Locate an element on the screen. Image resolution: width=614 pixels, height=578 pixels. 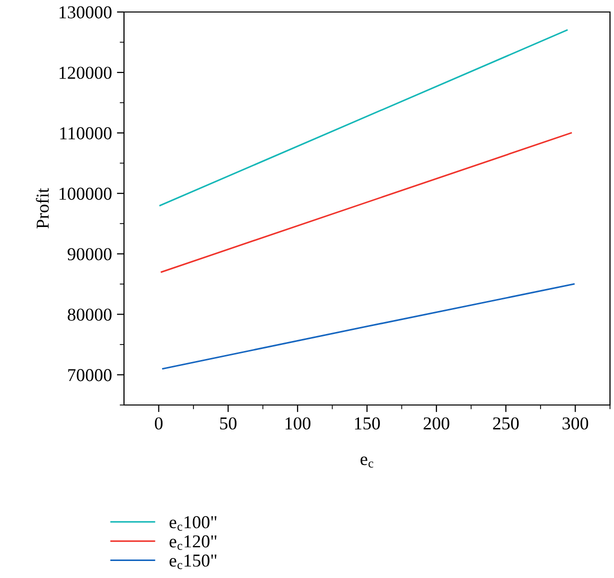
y-tick-label: 110000 is located at coordinates (86, 133).